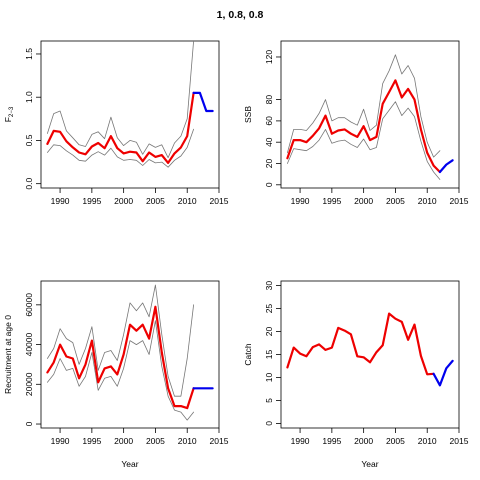 This screenshot has width=480, height=480. Describe the element at coordinates (269, 286) in the screenshot. I see `y-tick-label: 30` at that location.